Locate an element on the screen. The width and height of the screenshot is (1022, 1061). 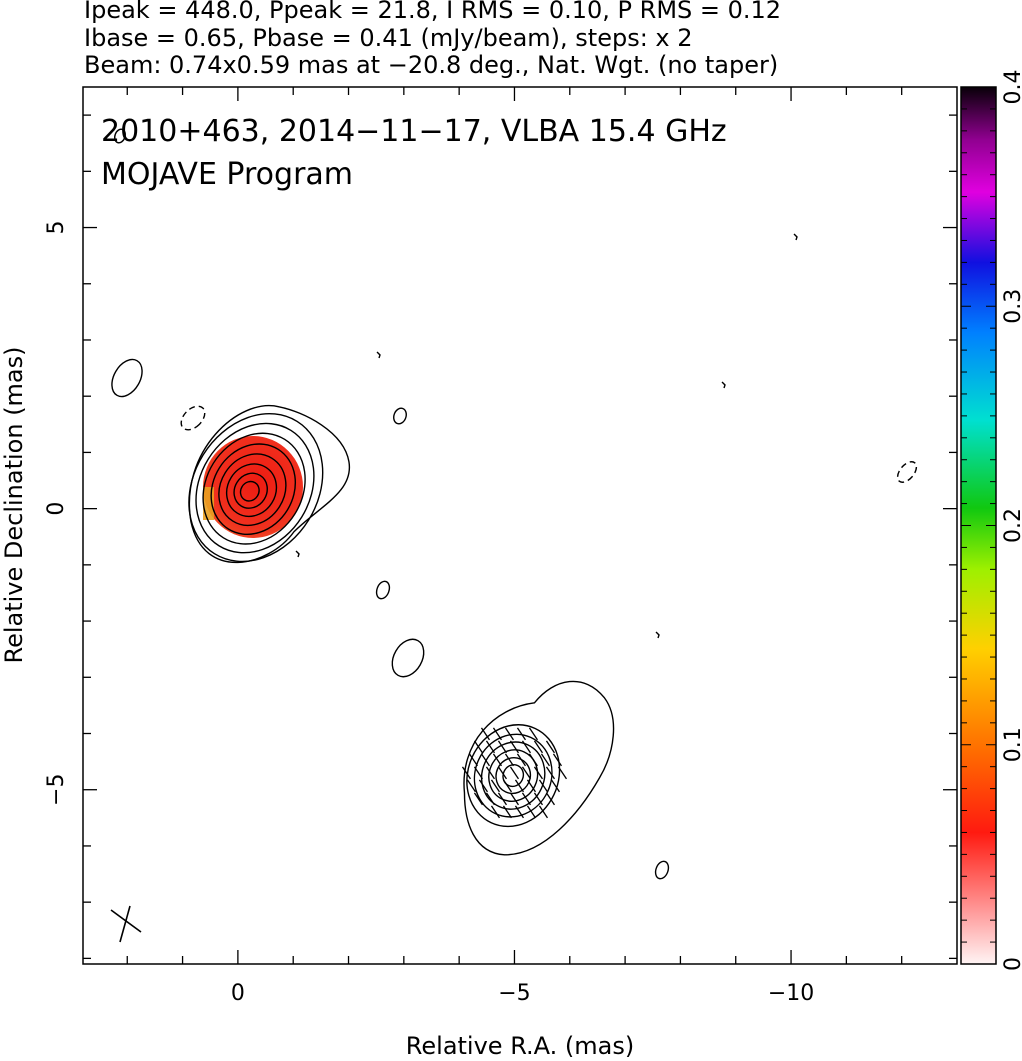
beam-marker is located at coordinates (126, 924).